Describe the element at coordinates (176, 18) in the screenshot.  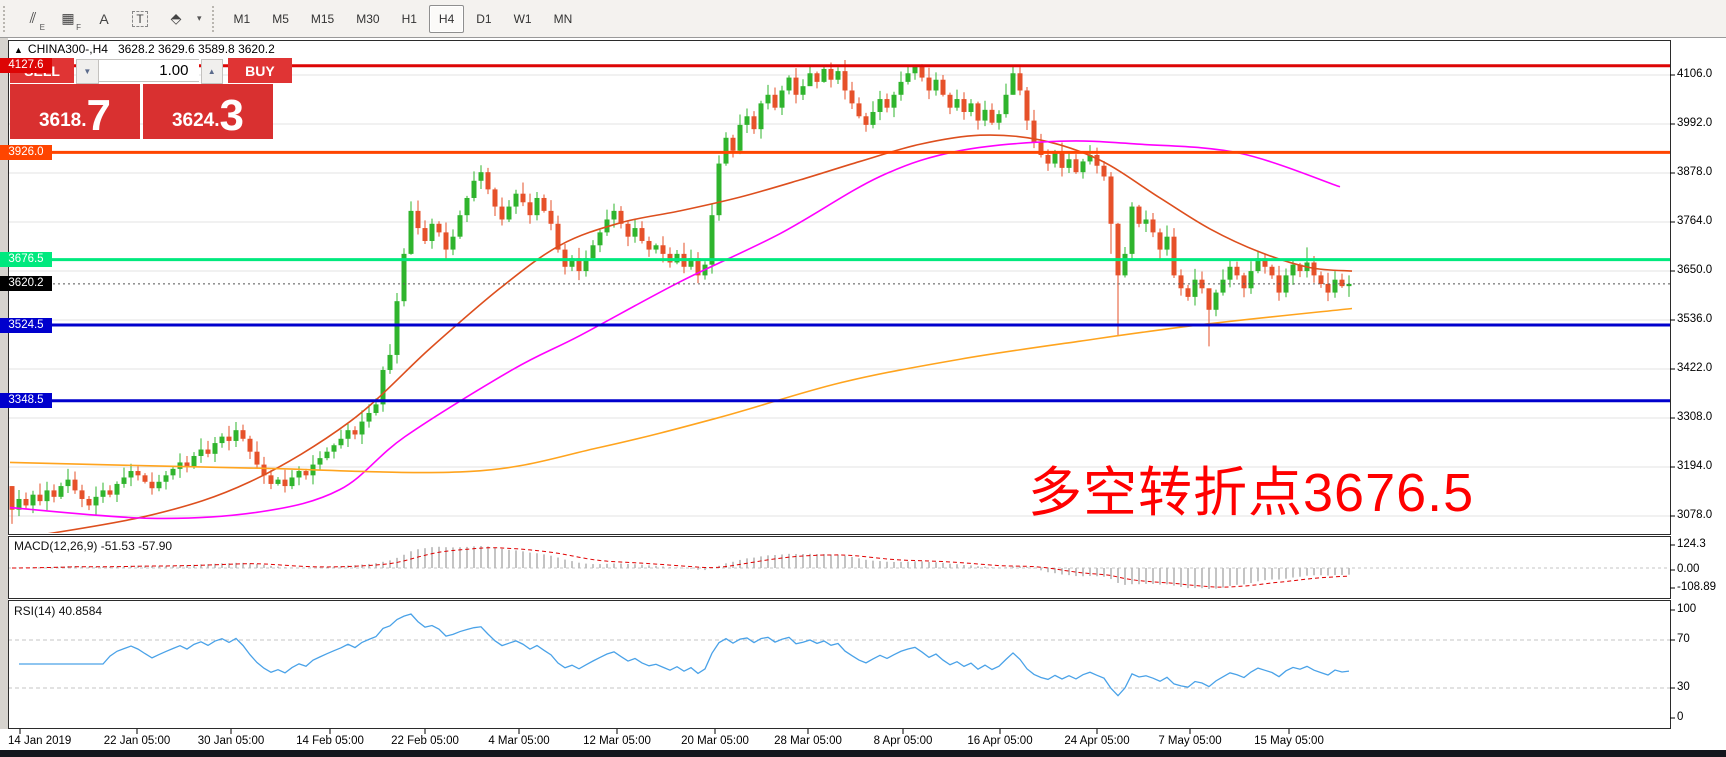
I see `arrows-icon: ⬘` at that location.